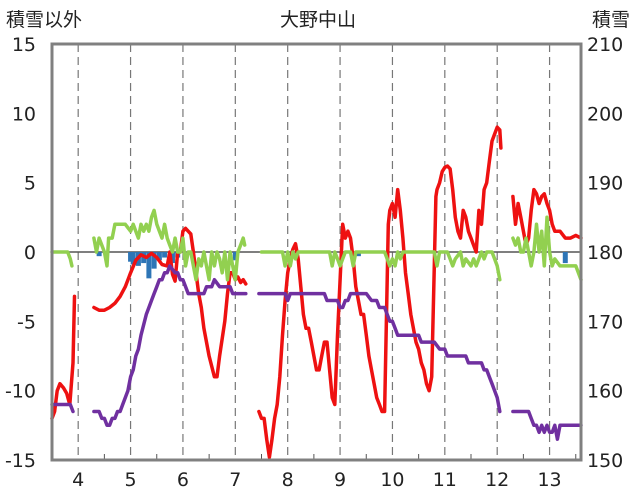  I want to click on y-right-tick-label-6: 150, so click(605, 461).